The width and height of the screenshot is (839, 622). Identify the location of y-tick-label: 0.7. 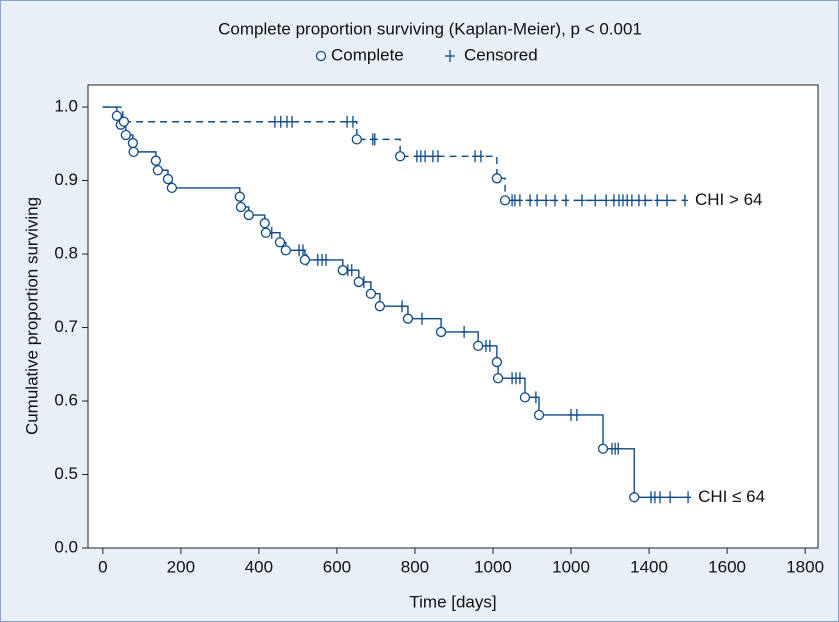
(66, 326).